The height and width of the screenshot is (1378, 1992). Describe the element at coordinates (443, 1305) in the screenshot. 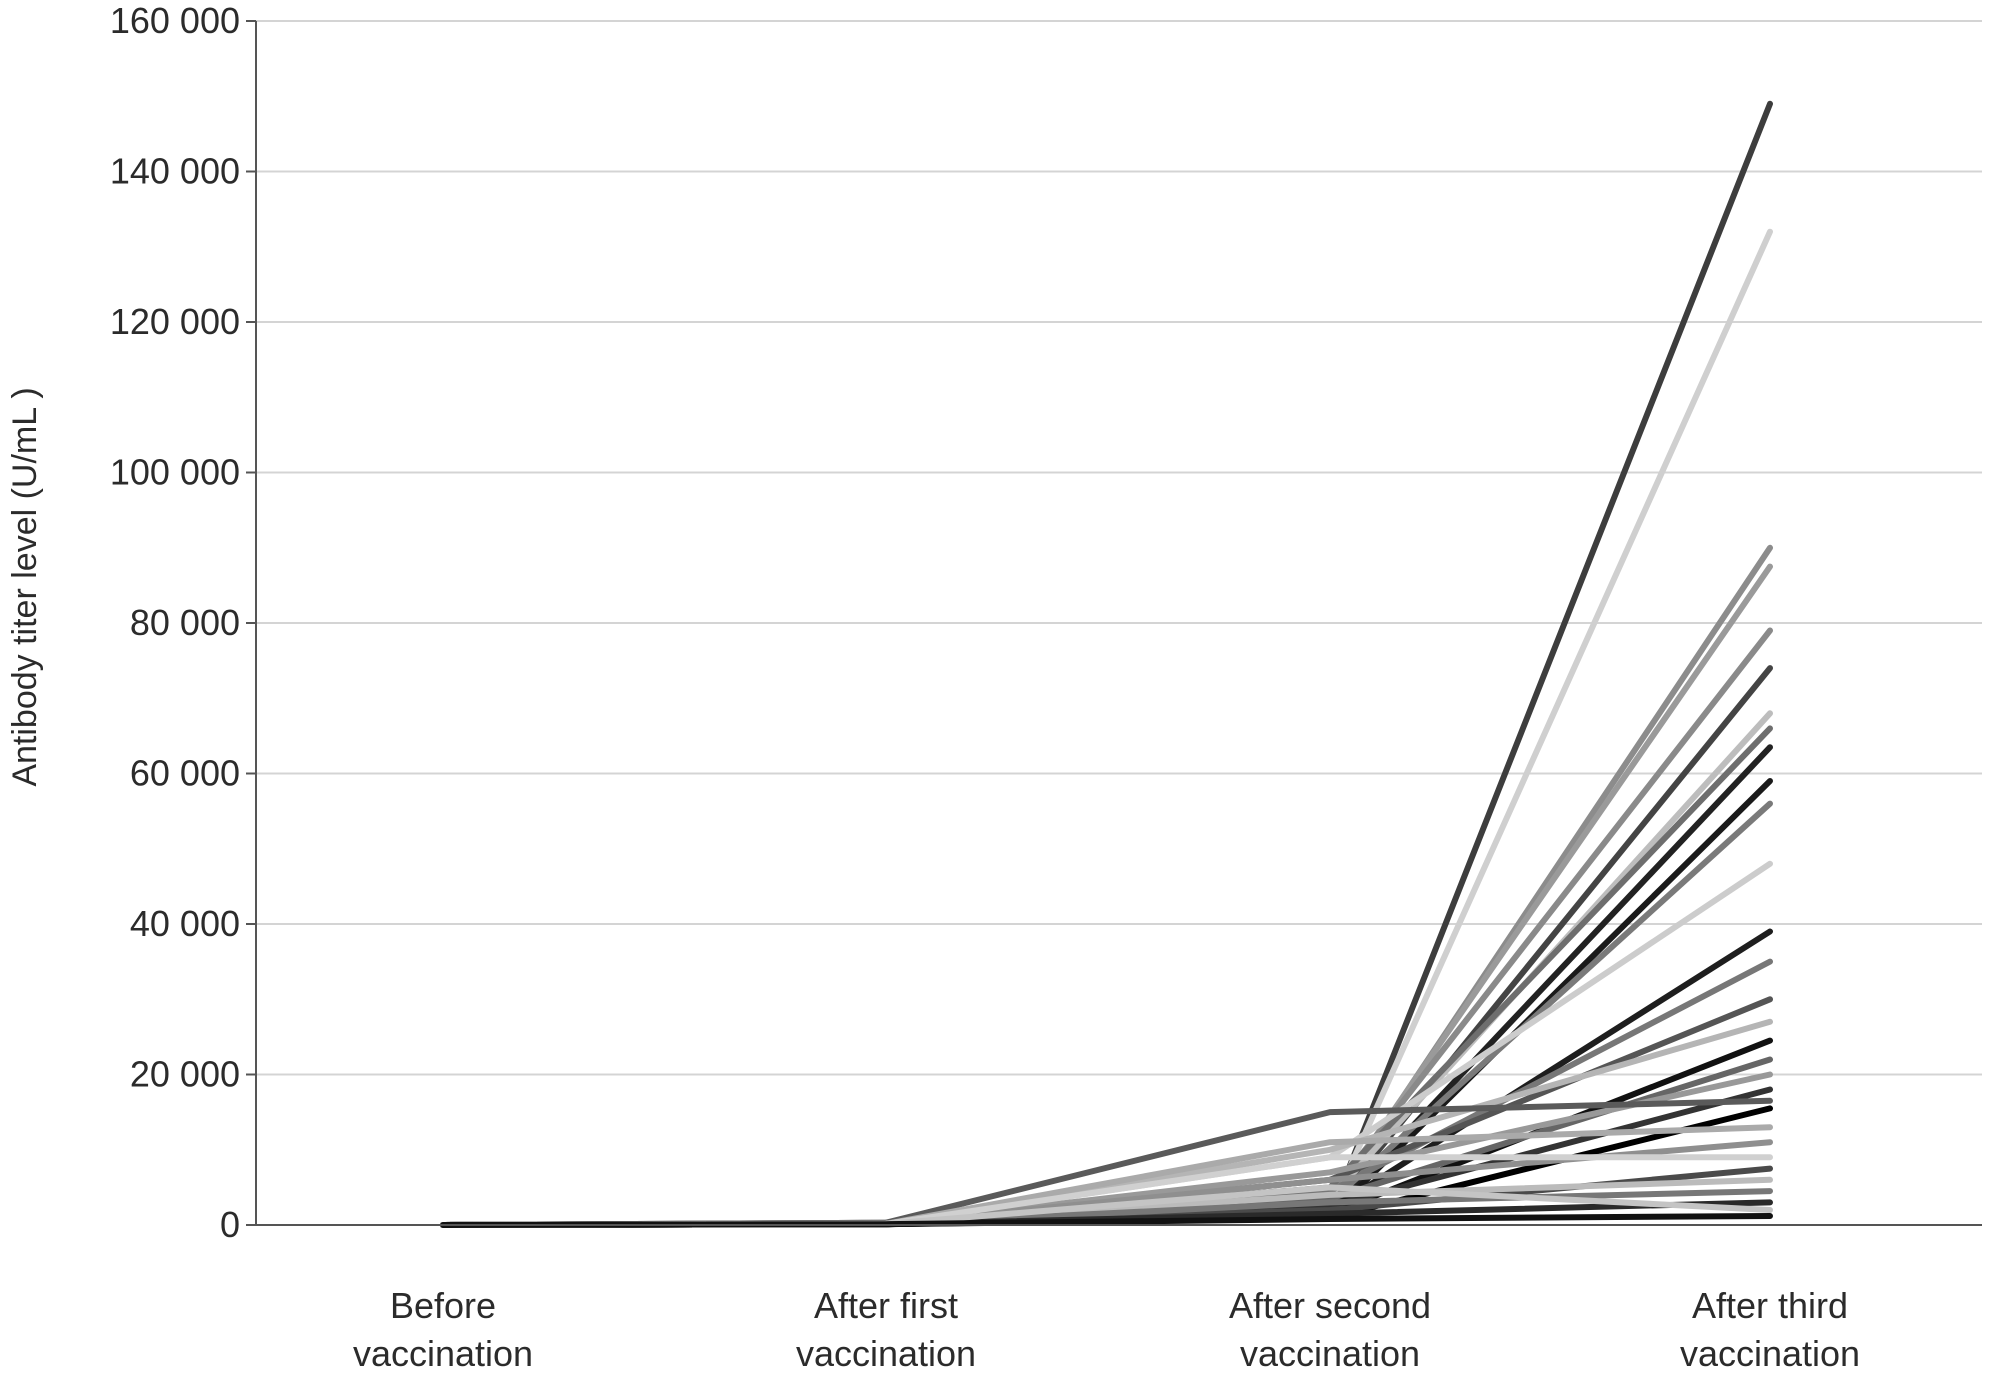

I see `x-category-line: Before` at that location.